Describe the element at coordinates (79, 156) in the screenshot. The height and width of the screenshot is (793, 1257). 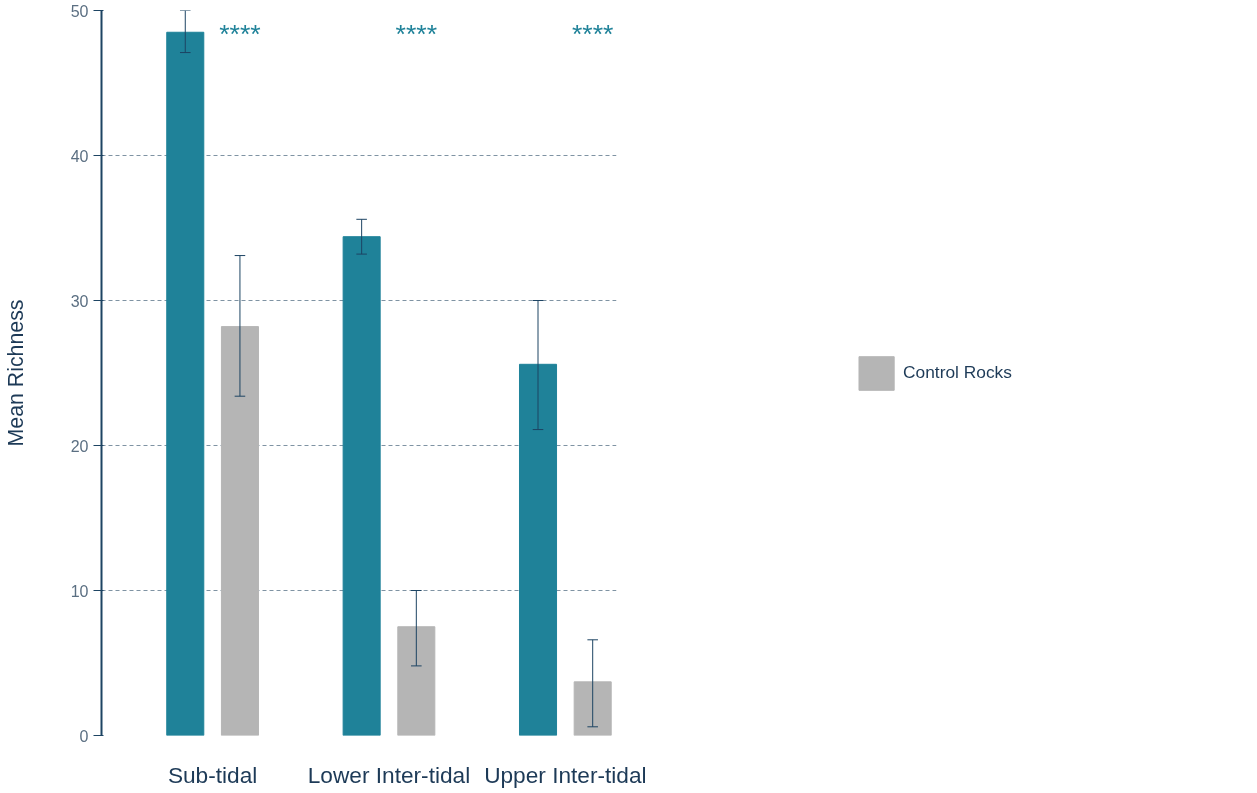
I see `y-tick-label: 40` at that location.